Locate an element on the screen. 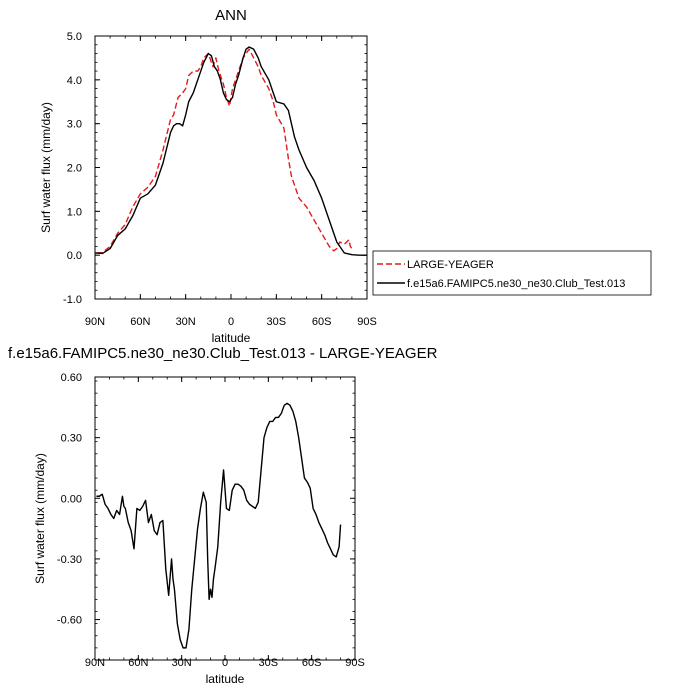  legend-box is located at coordinates (512, 273).